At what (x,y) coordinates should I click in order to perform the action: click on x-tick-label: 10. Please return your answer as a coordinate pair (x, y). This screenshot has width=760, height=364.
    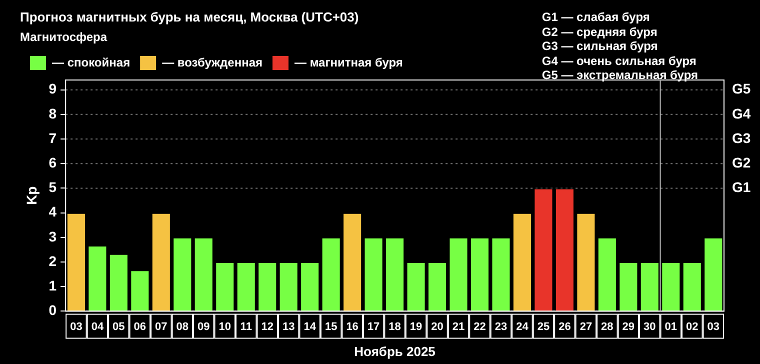
    Looking at the image, I should click on (225, 326).